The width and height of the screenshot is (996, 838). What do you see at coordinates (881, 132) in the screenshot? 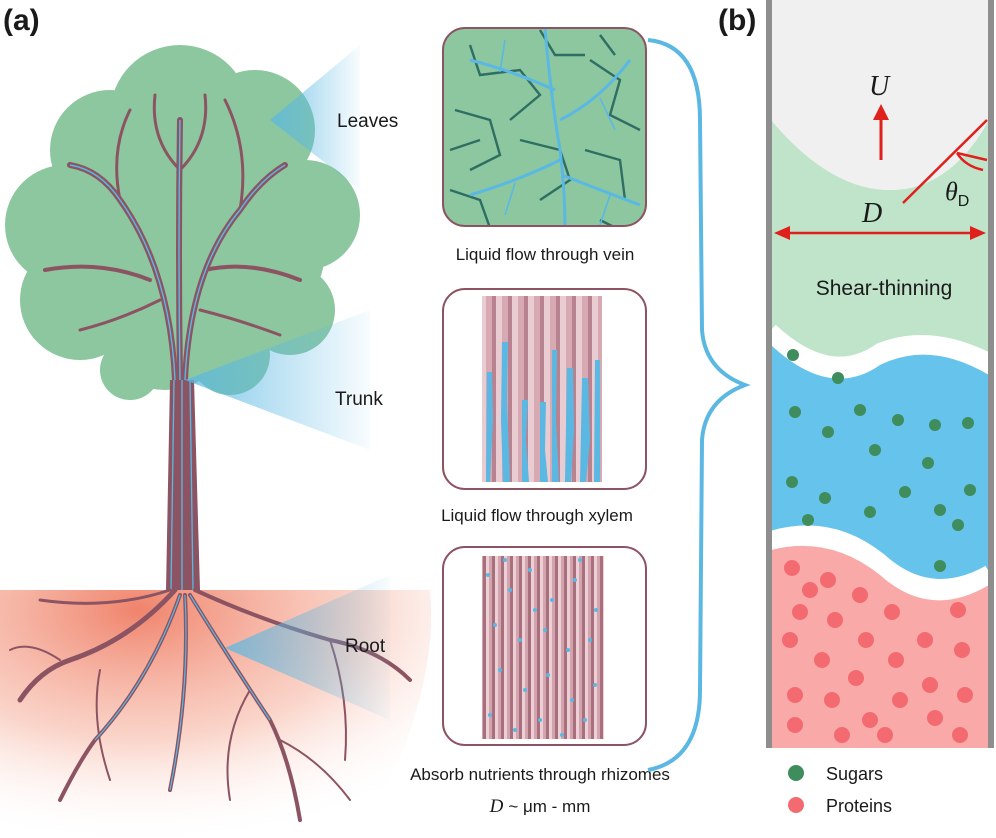
I see `velocity-arrow` at bounding box center [881, 132].